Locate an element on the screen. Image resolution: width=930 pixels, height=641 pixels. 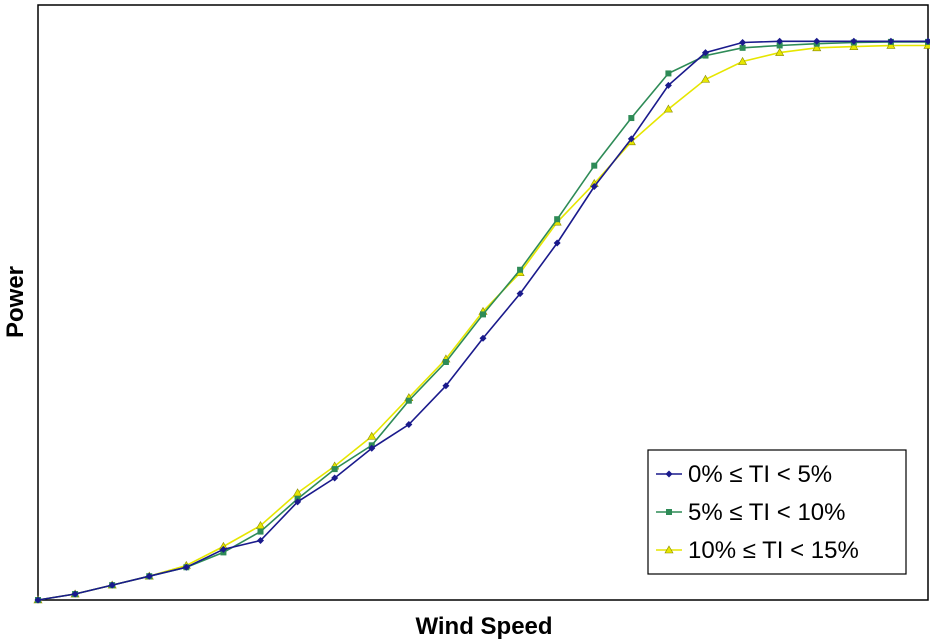
x-axis-title: Wind Speed is located at coordinates (483, 626).